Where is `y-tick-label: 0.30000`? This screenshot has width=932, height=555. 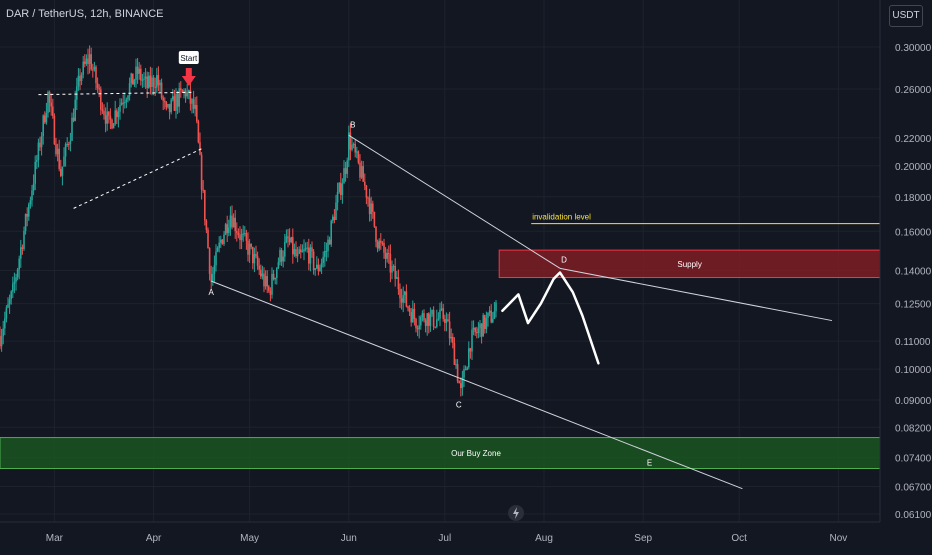 y-tick-label: 0.30000 is located at coordinates (913, 48).